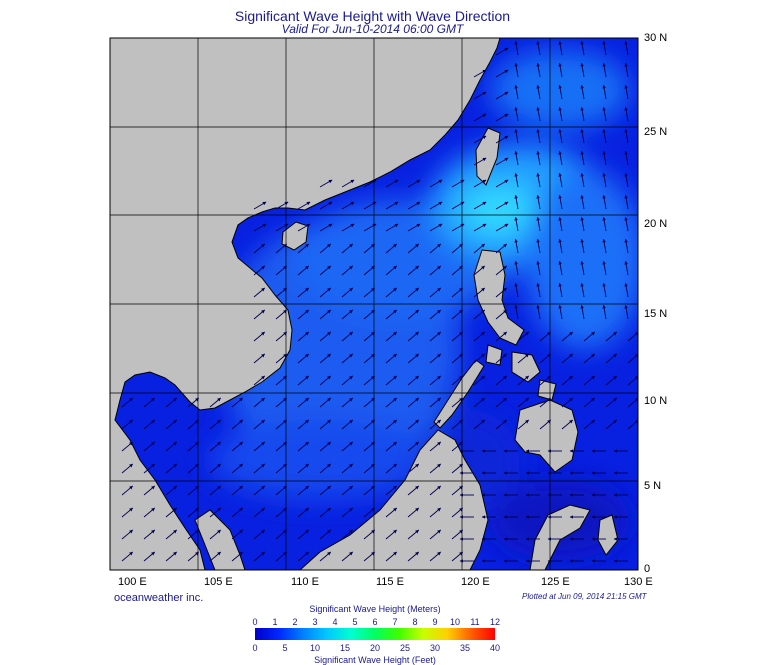 The height and width of the screenshot is (665, 775). What do you see at coordinates (653, 486) in the screenshot?
I see `lat-label-5: 5 N` at bounding box center [653, 486].